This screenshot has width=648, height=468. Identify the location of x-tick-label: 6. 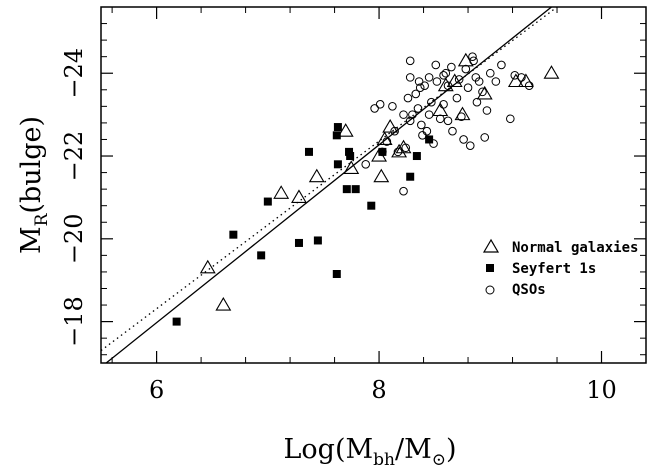
(156, 390).